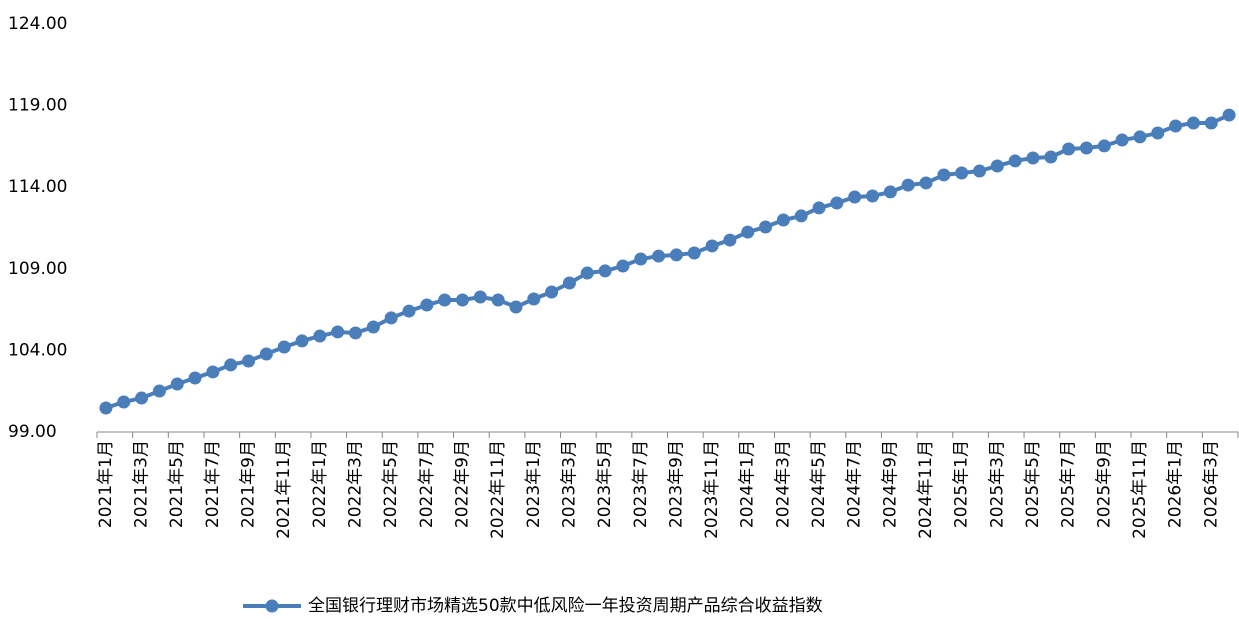 The width and height of the screenshot is (1239, 621). I want to click on x-tick-label: 2021年1月, so click(106, 484).